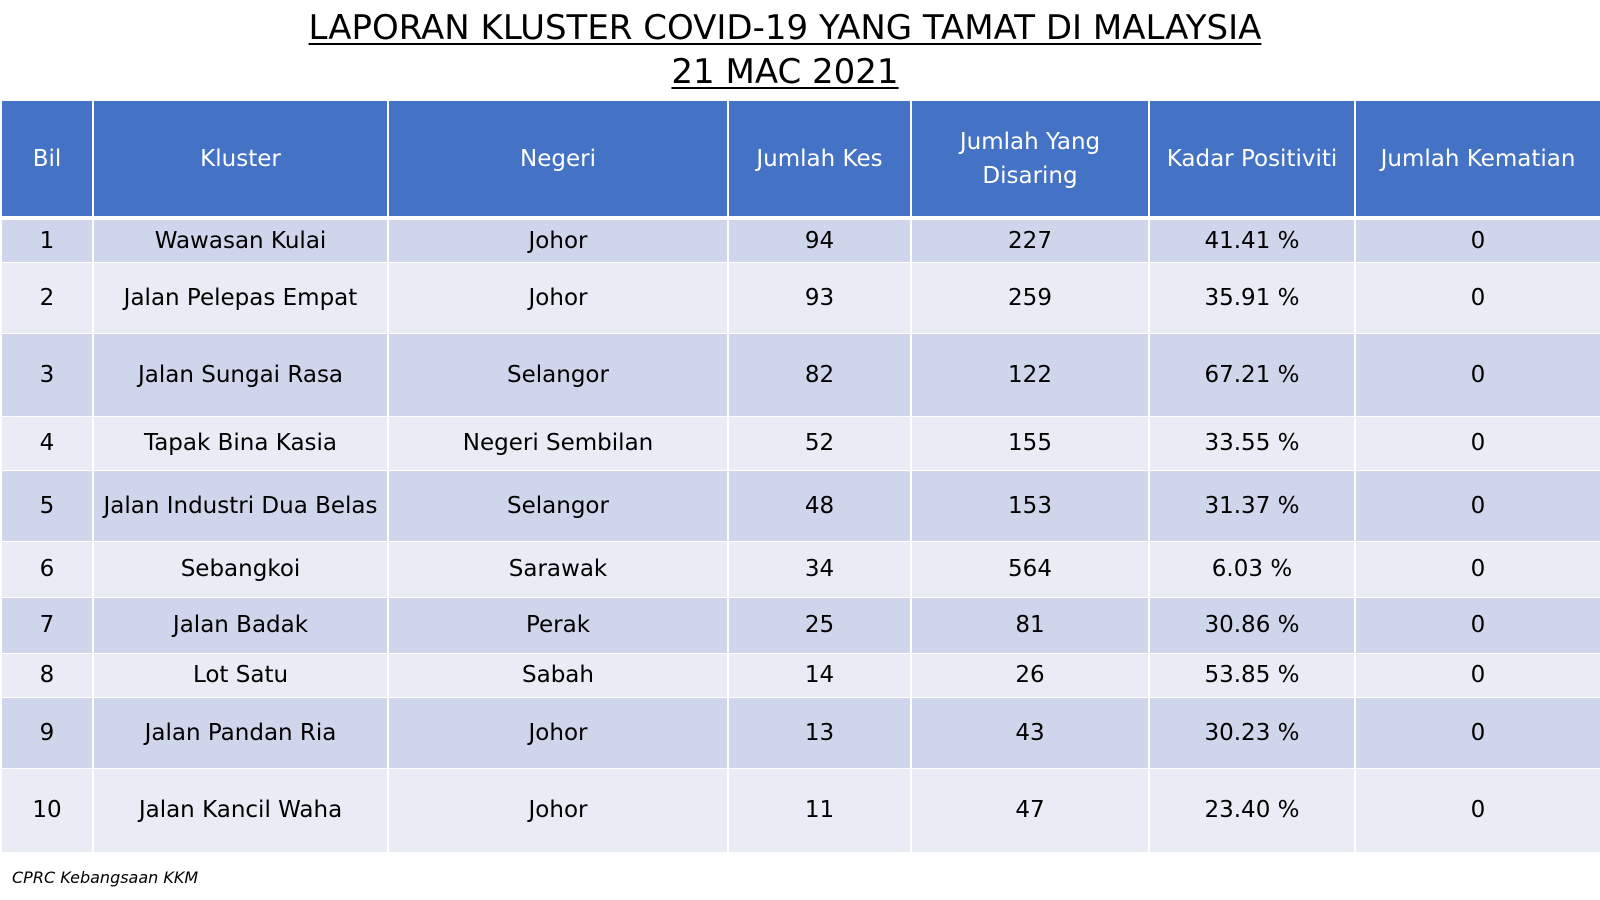 This screenshot has width=1600, height=900. Describe the element at coordinates (1030, 625) in the screenshot. I see `cell-jumlah-disaring: 81` at that location.